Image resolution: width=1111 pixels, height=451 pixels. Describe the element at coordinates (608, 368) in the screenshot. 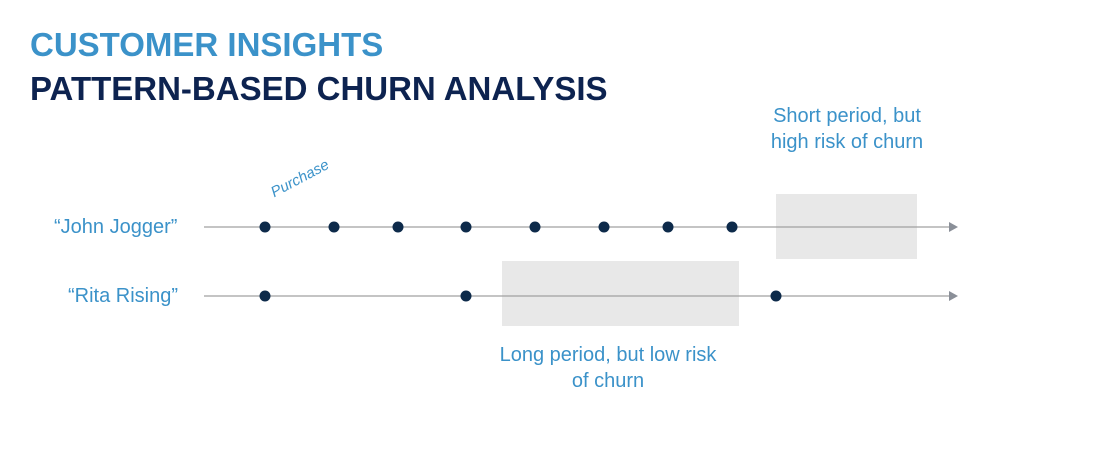

I see `long-period-note: Long period, but low risk of churn` at that location.